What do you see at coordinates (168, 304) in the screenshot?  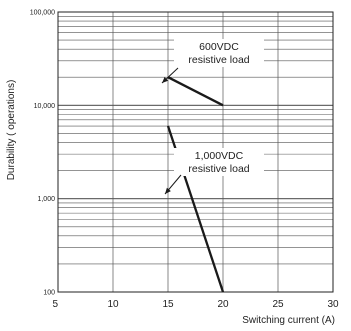 I see `x-tick-label: 15` at bounding box center [168, 304].